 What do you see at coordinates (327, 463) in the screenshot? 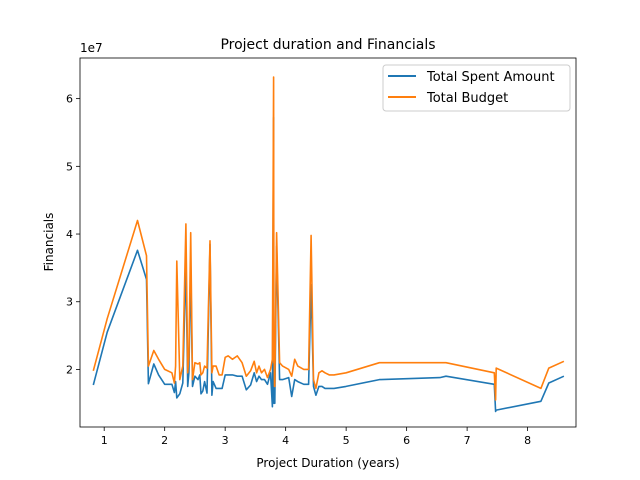
I see `x-axis-label: Project Duration (years)` at bounding box center [327, 463].